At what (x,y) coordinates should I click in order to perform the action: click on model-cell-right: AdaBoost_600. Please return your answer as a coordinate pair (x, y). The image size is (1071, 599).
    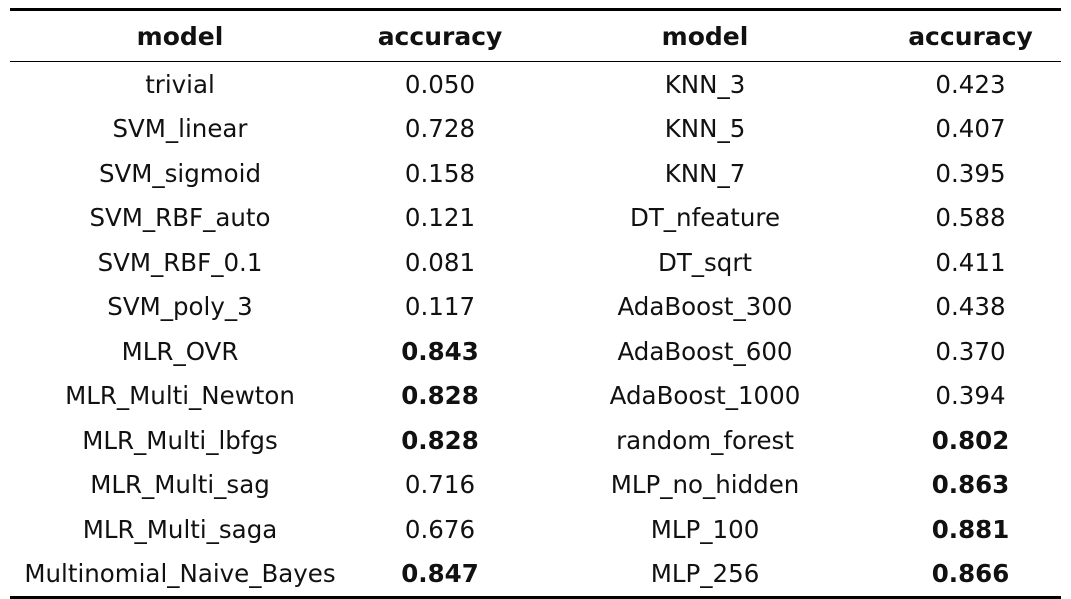
    Looking at the image, I should click on (705, 351).